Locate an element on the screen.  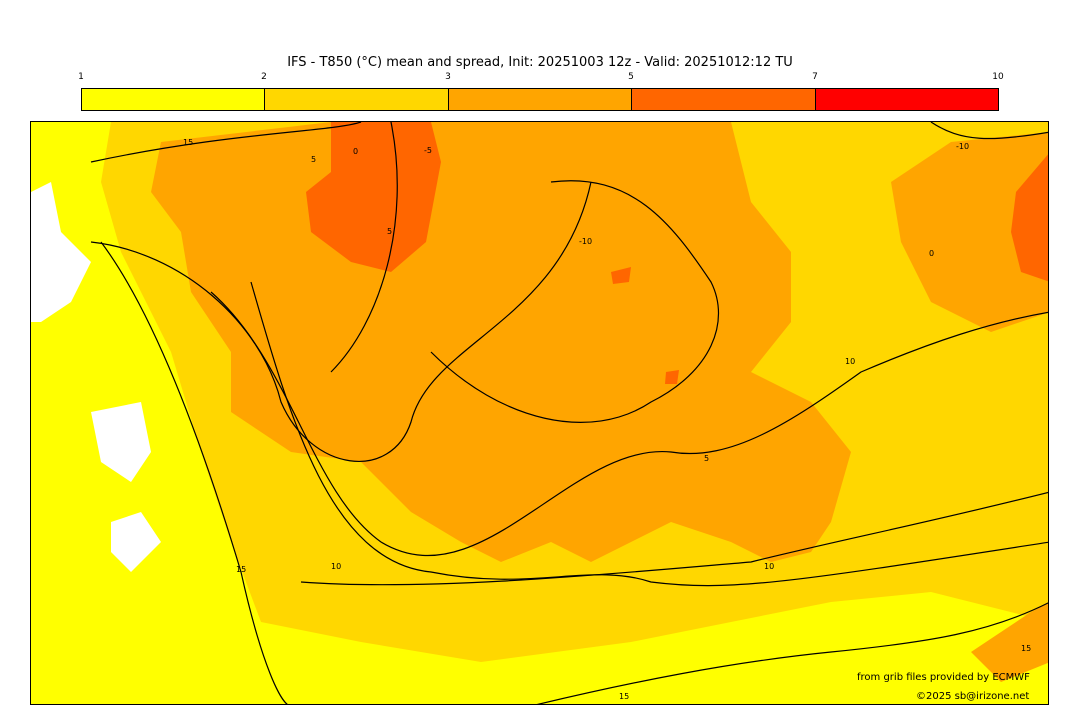
copyright-credit: ©2025 sb@irizone.net is located at coordinates (973, 696).